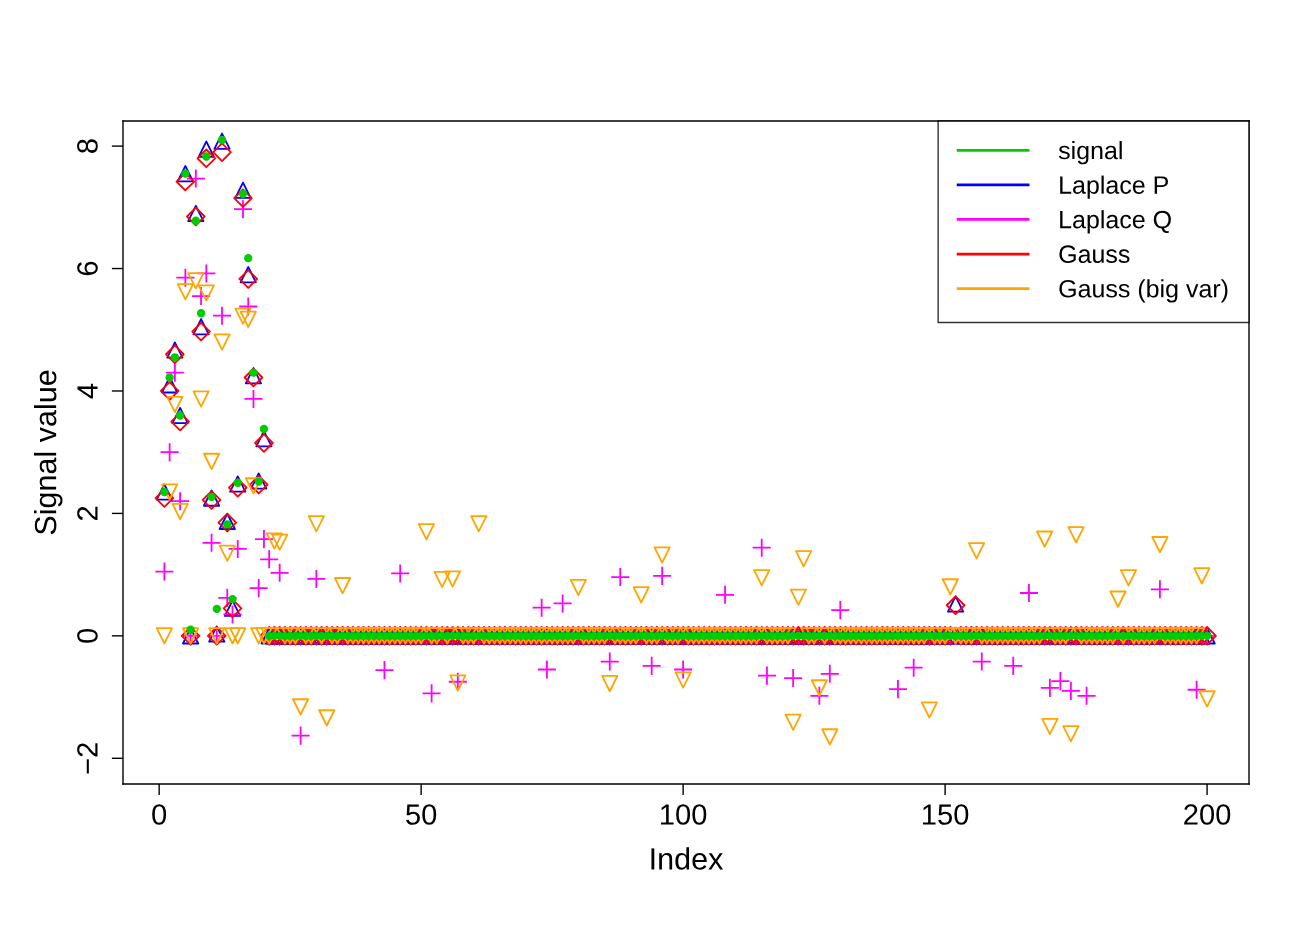 This screenshot has height=938, width=1313. What do you see at coordinates (87, 758) in the screenshot?
I see `y-tick-label: −2` at bounding box center [87, 758].